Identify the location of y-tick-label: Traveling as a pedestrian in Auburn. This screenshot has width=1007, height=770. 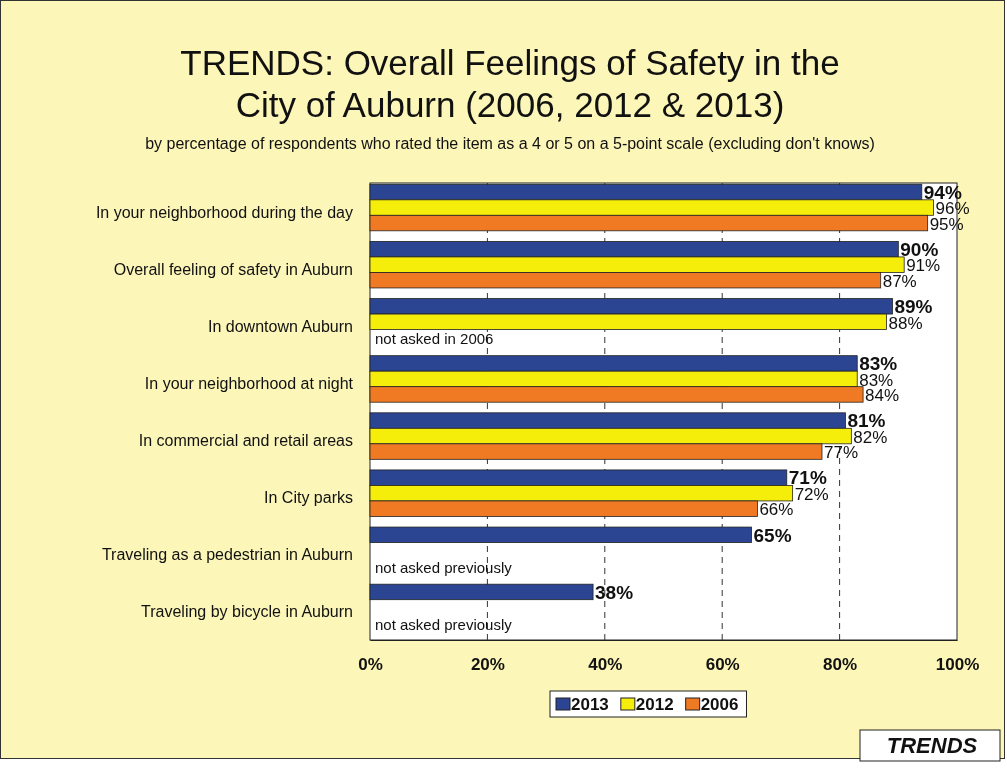
(227, 555).